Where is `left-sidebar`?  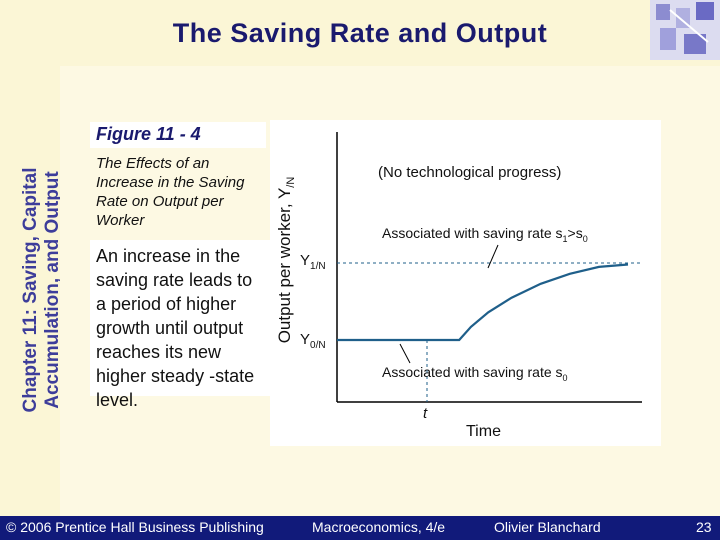 left-sidebar is located at coordinates (30, 291).